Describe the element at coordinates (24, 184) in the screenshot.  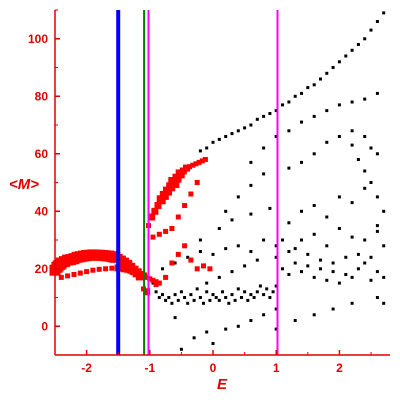
I see `y-axis-title: <M>` at that location.